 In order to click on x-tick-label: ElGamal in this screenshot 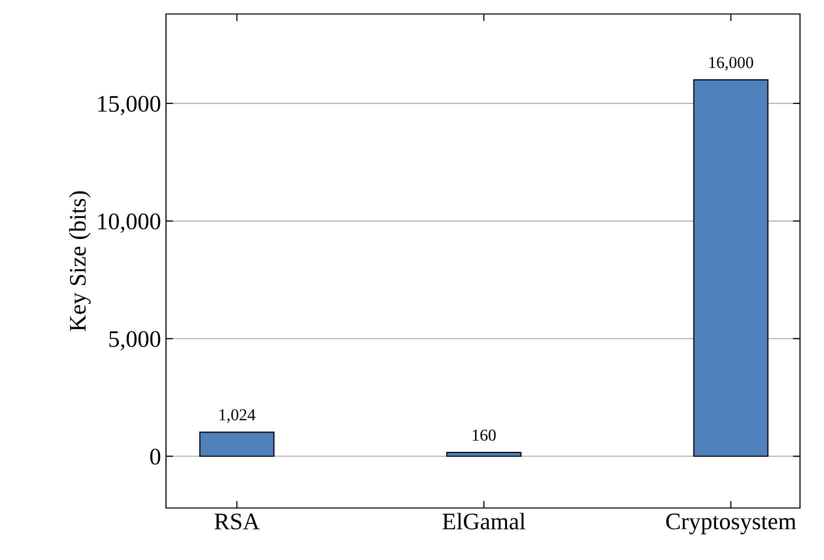, I will do `click(484, 521)`.